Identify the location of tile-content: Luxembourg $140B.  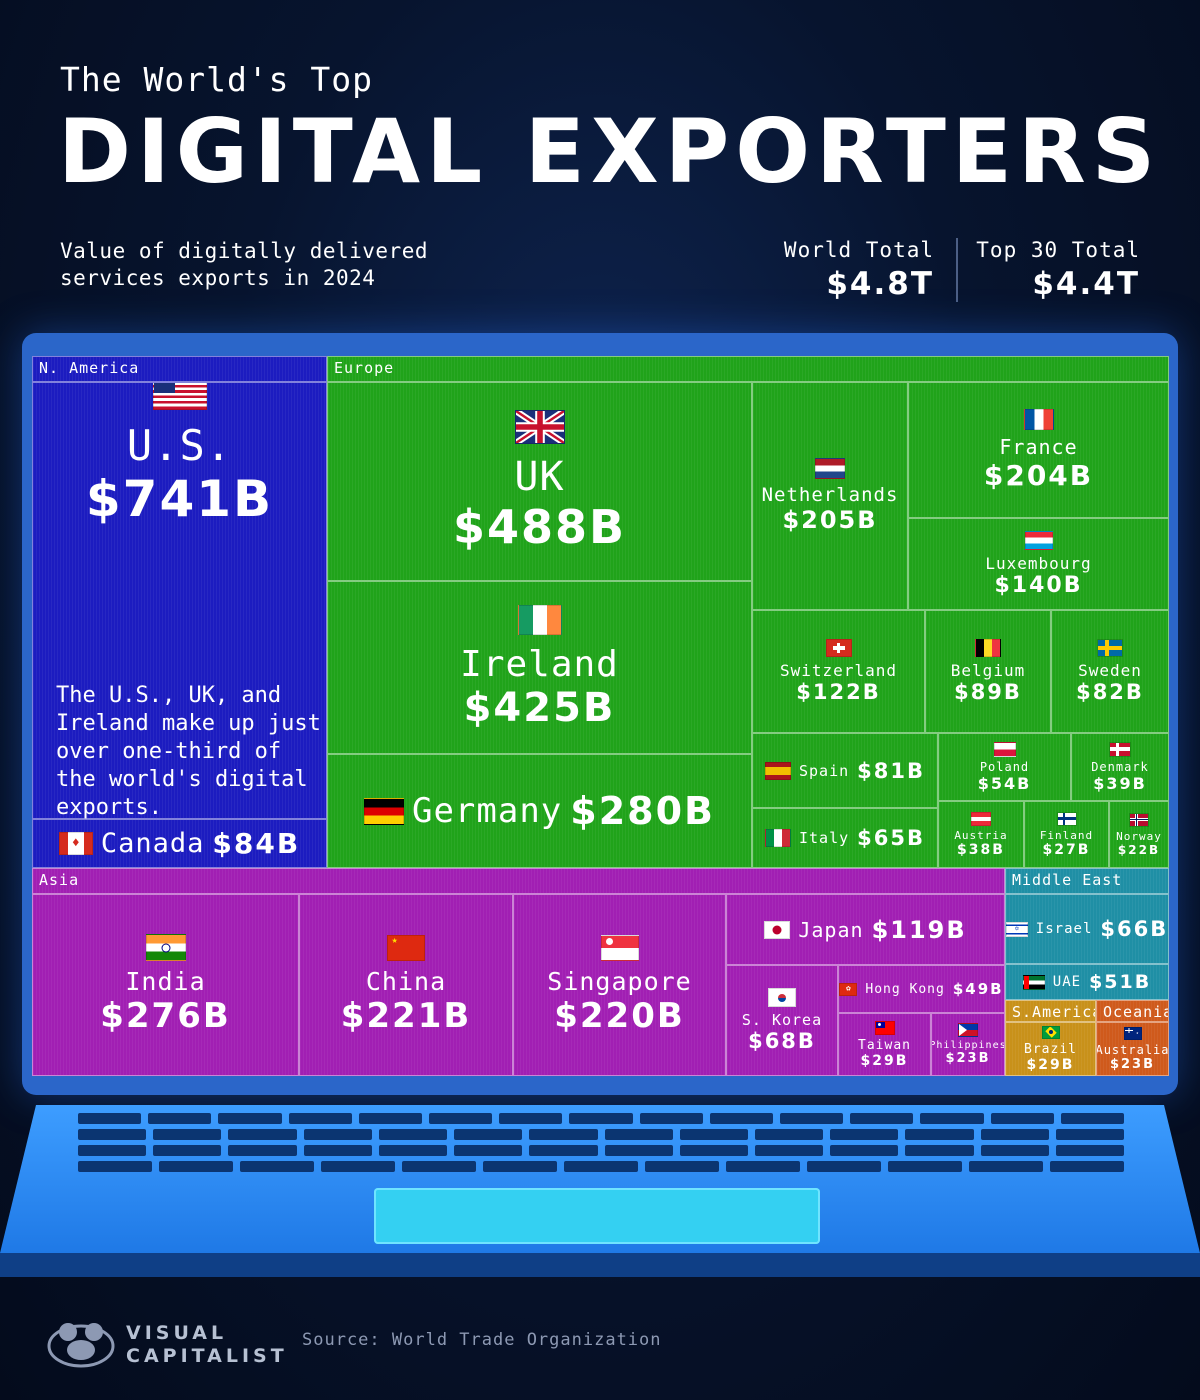
(1038, 564).